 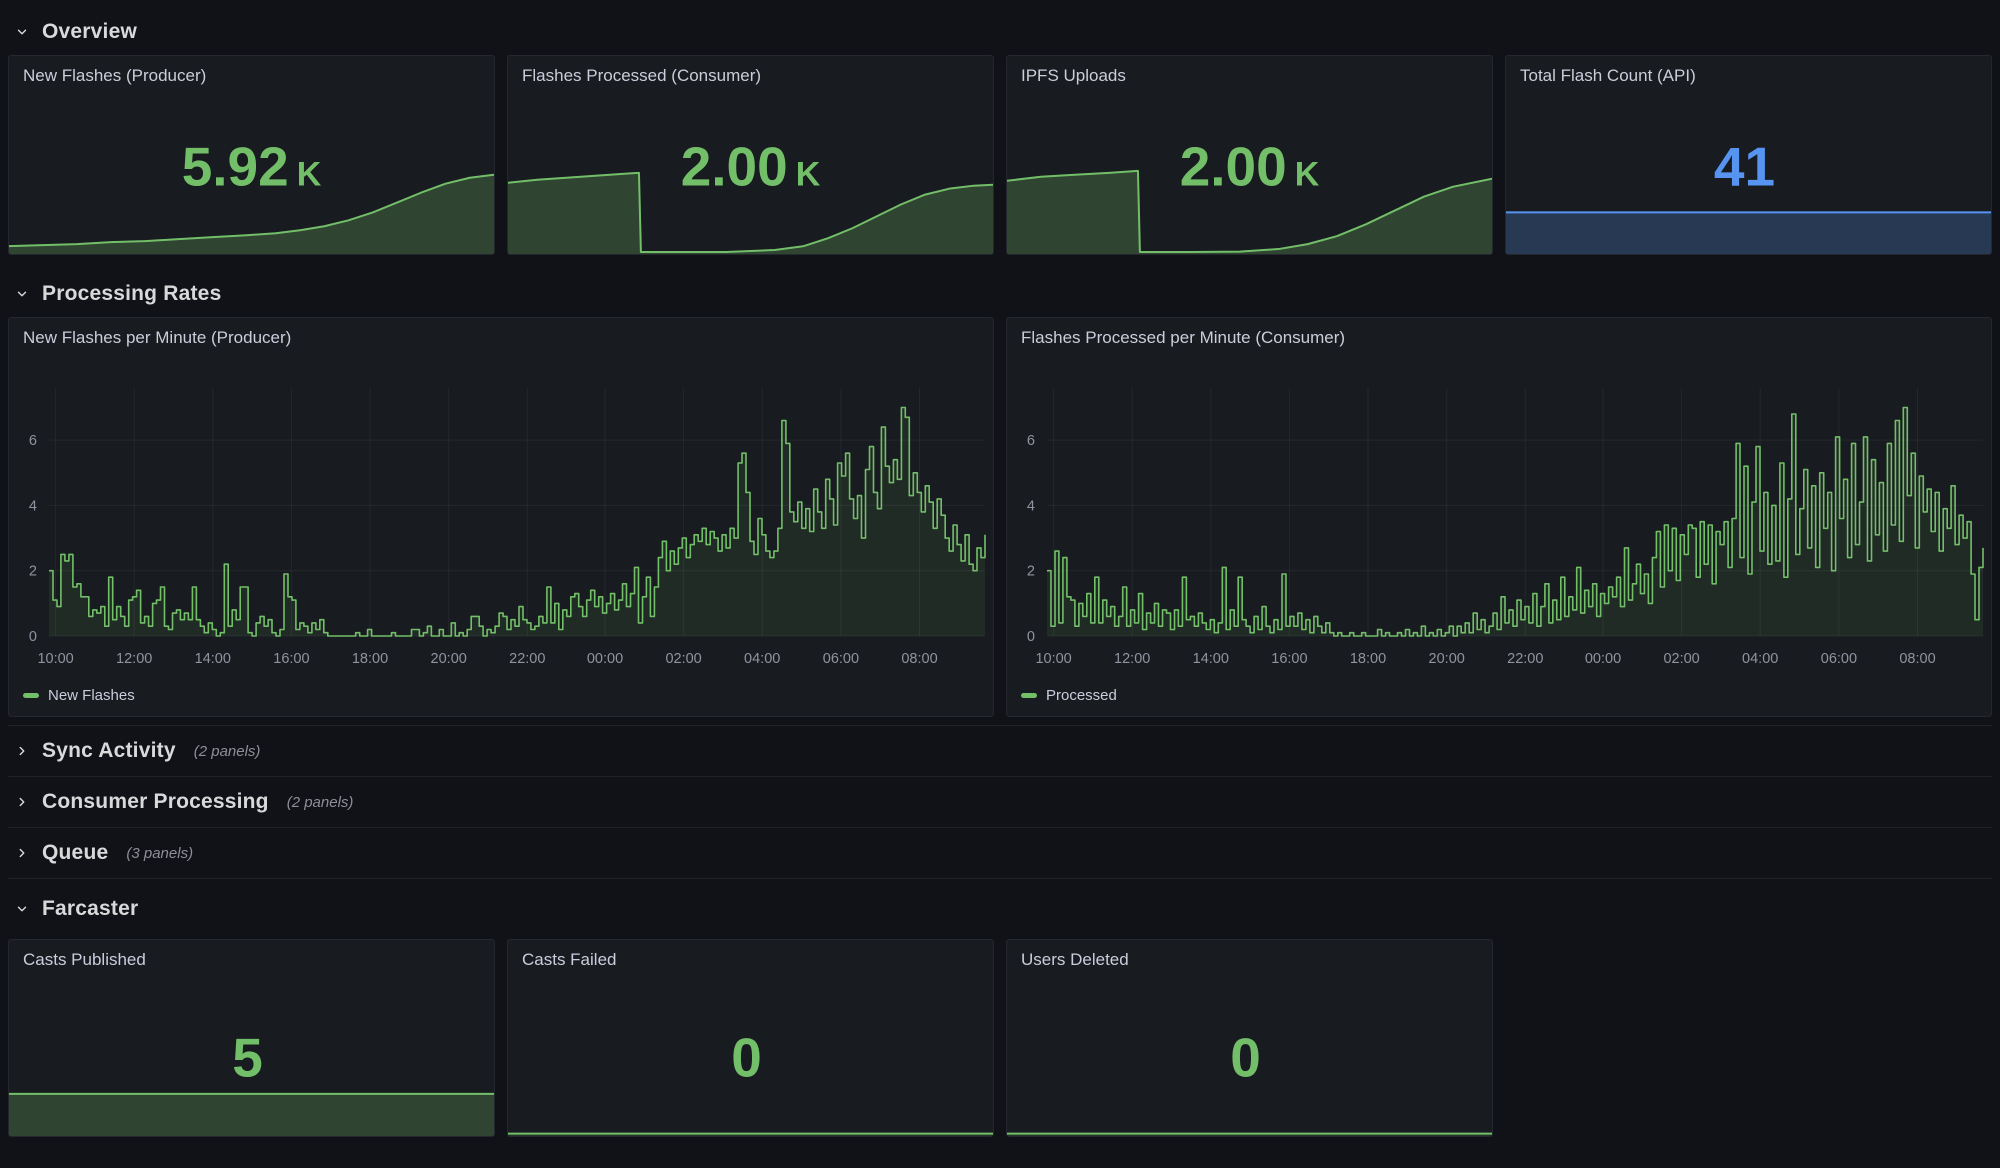 I want to click on panel-title: New Flashes per Minute (Producer), so click(x=157, y=337).